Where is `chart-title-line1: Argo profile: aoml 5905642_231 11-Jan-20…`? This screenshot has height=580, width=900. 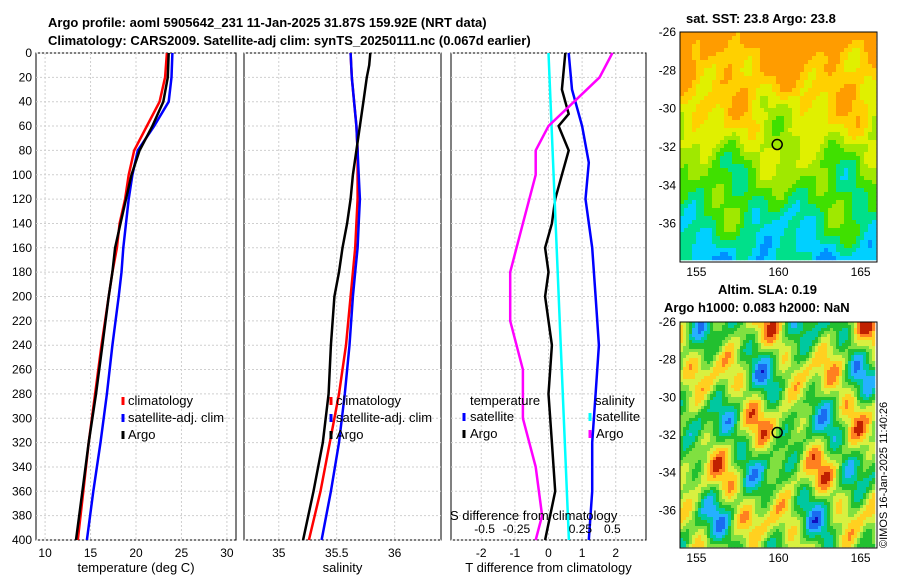 chart-title-line1: Argo profile: aoml 5905642_231 11-Jan-20… is located at coordinates (267, 22).